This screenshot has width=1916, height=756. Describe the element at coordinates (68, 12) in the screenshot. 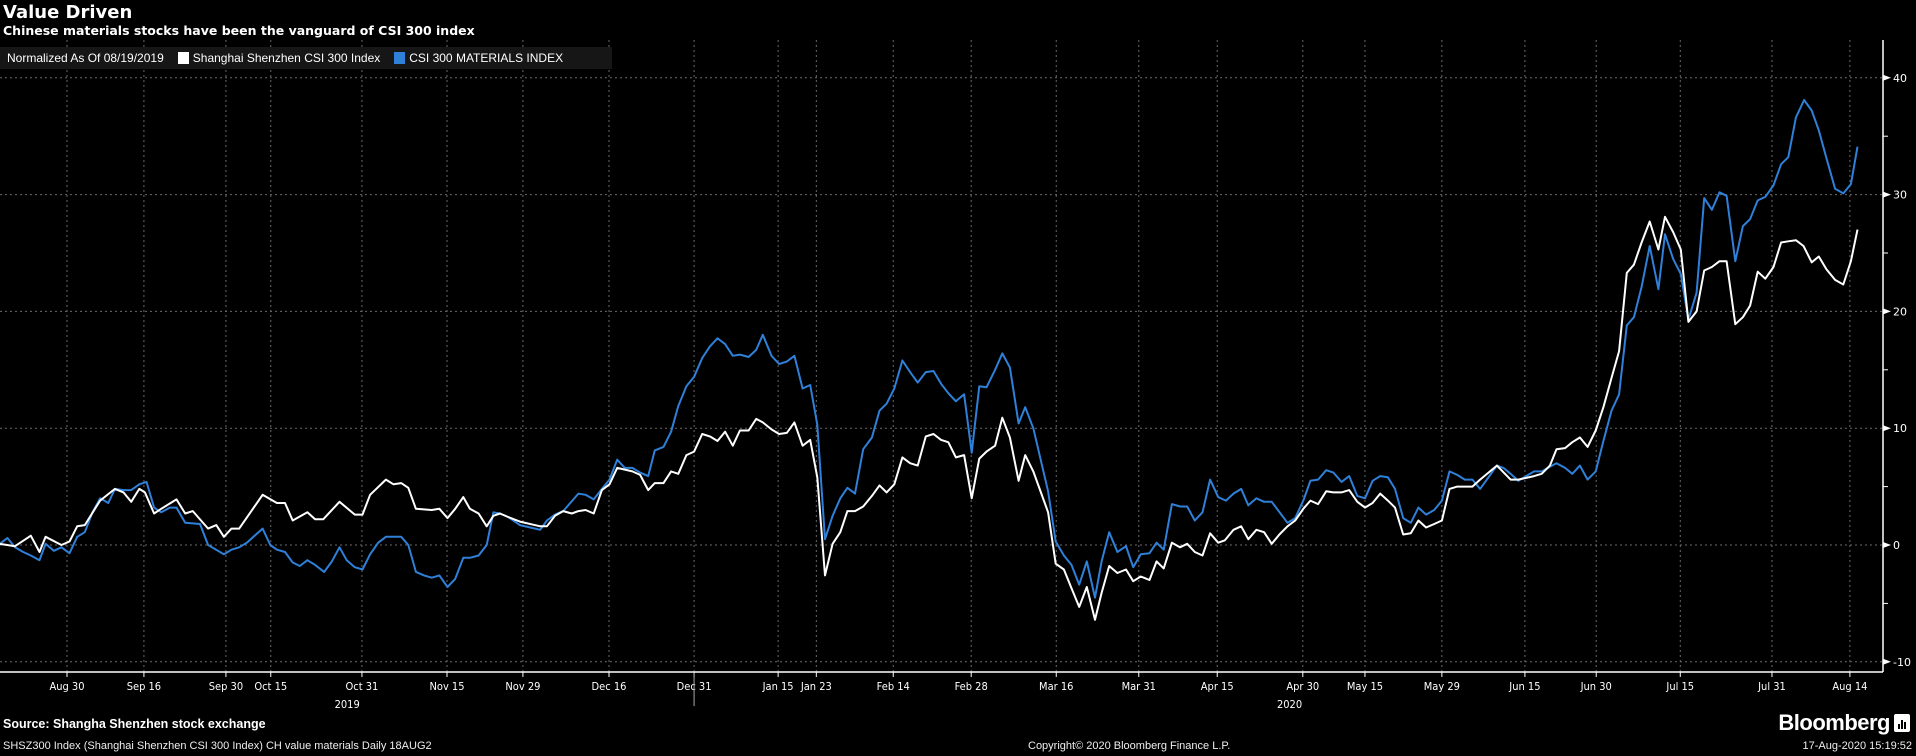

I see `chart-title: Value Driven` at that location.